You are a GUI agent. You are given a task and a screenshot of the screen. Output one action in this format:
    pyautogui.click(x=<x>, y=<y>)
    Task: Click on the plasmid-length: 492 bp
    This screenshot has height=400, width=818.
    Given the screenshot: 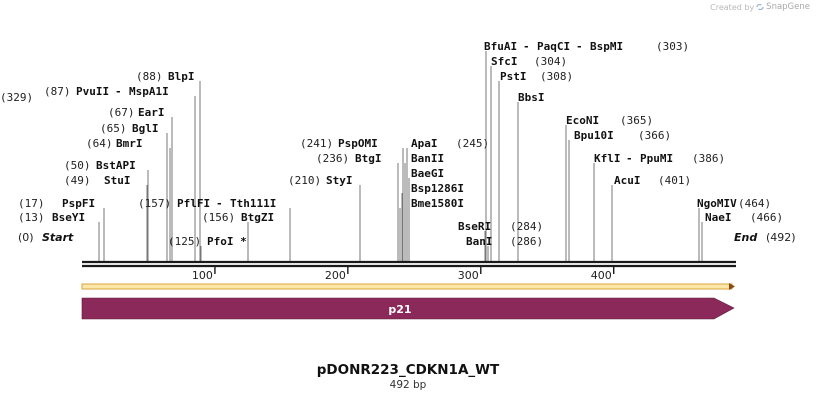 What is the action you would take?
    pyautogui.click(x=408, y=385)
    